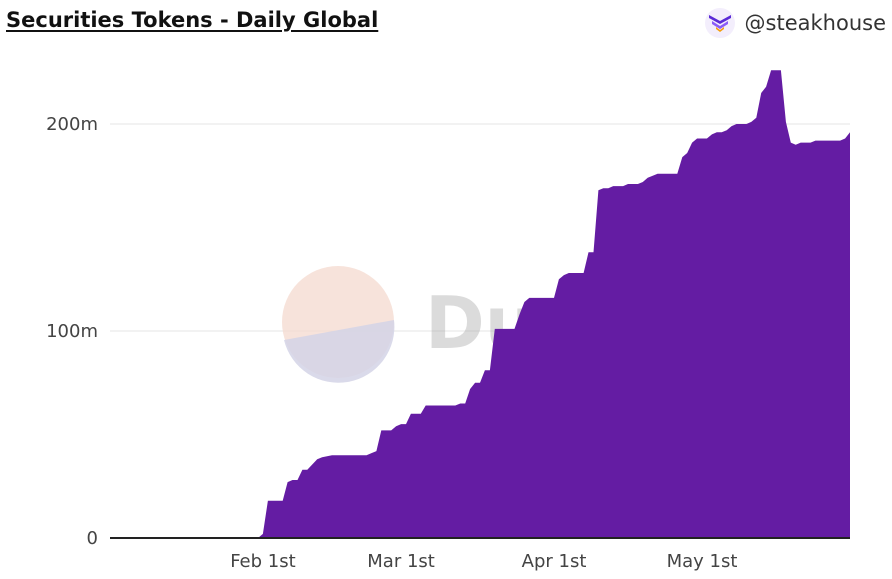 Image resolution: width=892 pixels, height=579 pixels. What do you see at coordinates (339, 351) in the screenshot?
I see `watermark-circle-bottom` at bounding box center [339, 351].